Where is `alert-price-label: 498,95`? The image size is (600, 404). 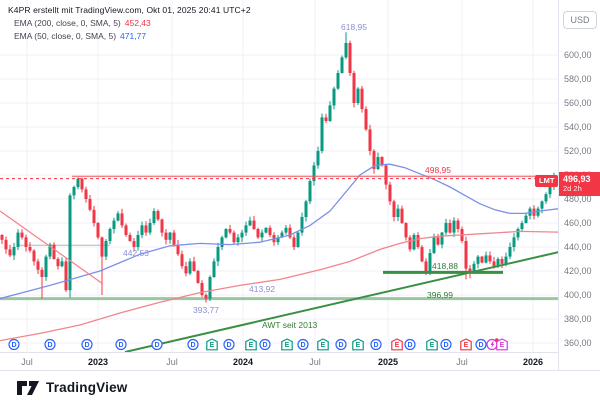 alert-price-label: 498,95 is located at coordinates (438, 170).